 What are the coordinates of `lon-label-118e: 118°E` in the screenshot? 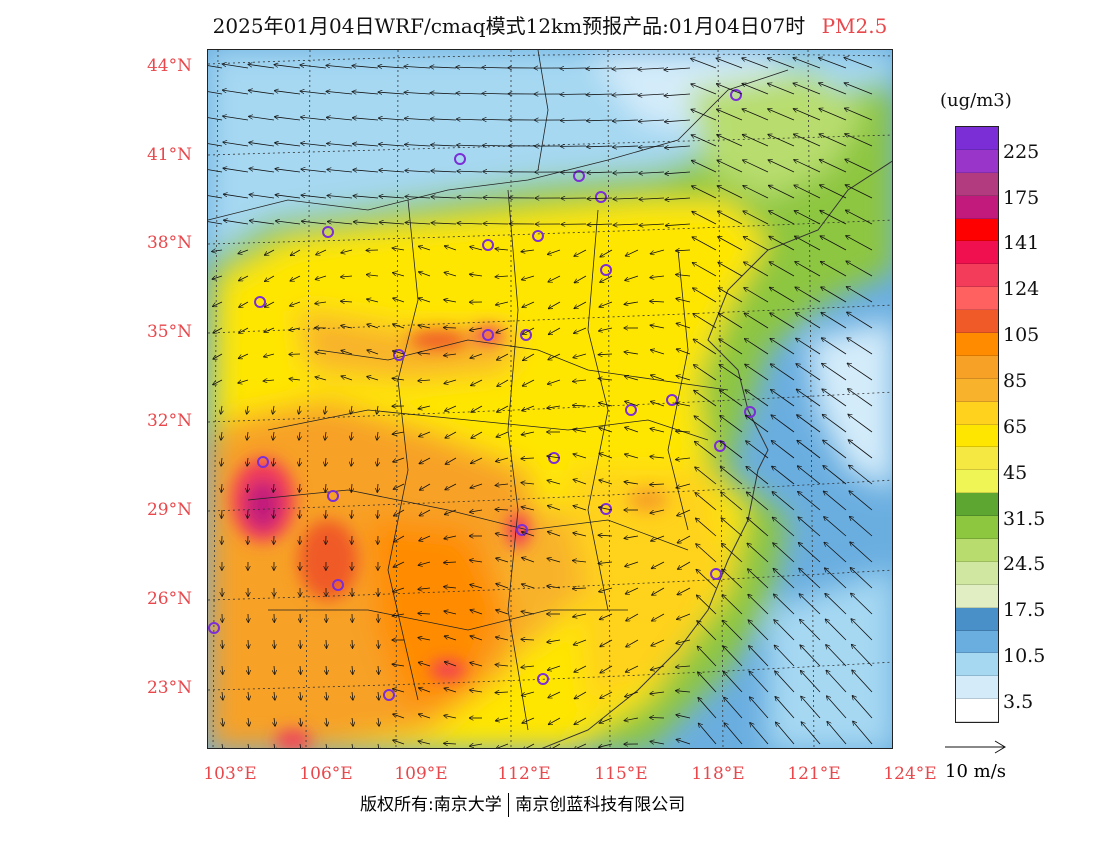 It's located at (718, 774).